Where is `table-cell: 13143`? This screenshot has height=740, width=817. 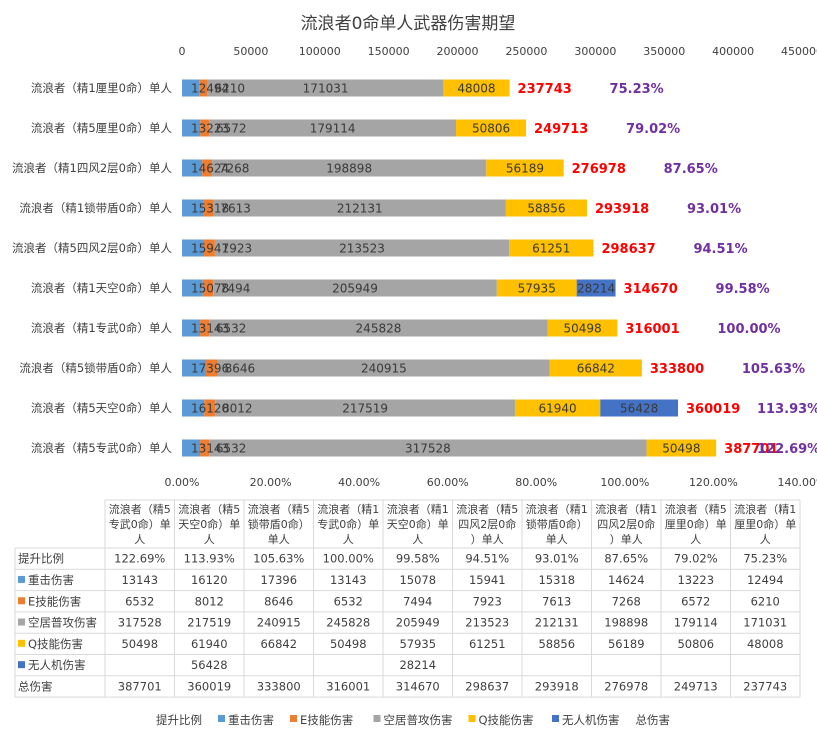
table-cell: 13143 is located at coordinates (348, 580).